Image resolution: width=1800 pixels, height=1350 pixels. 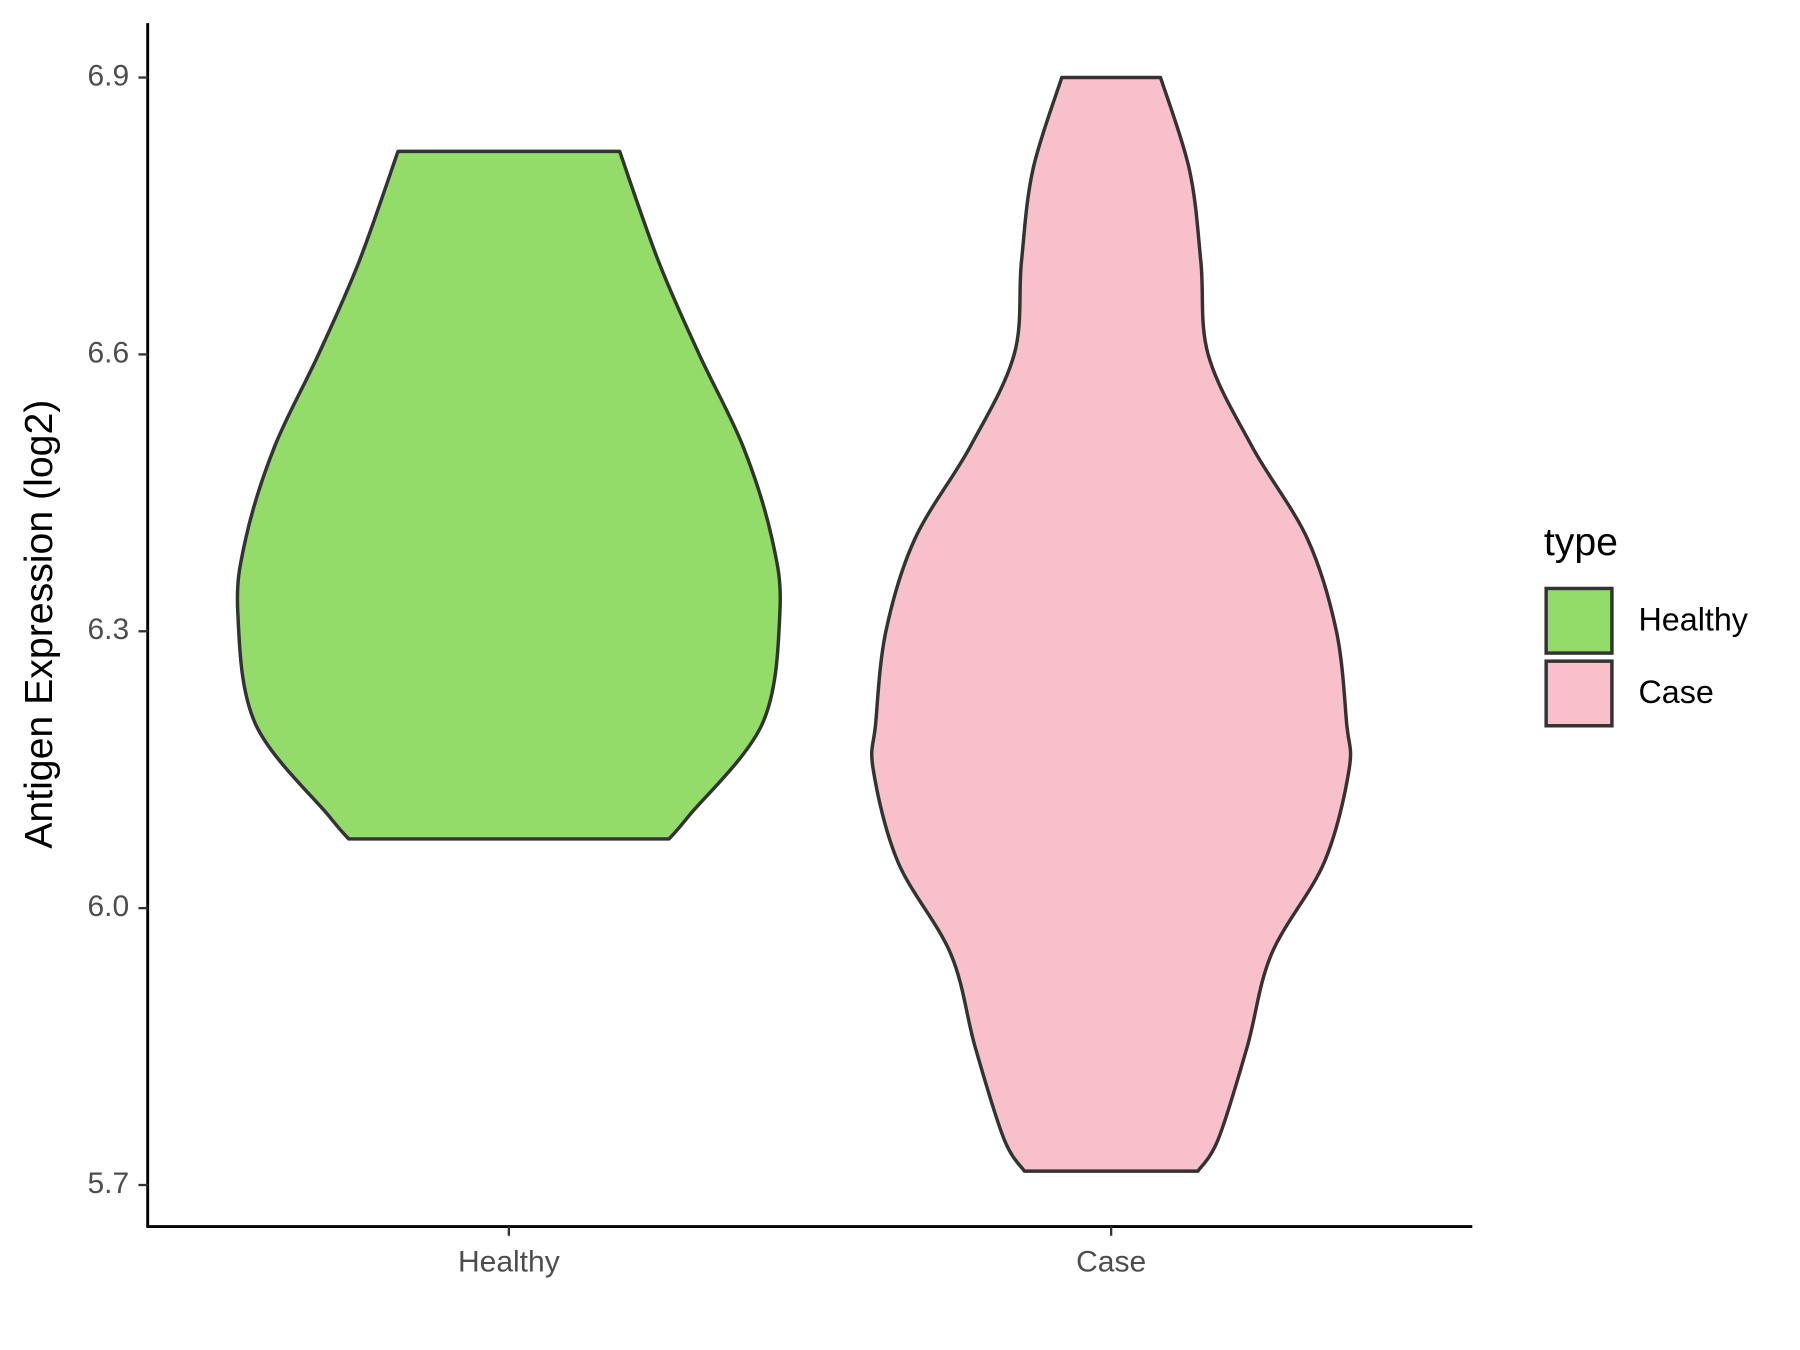 I want to click on y-tick-label: 6.0, so click(x=109, y=906).